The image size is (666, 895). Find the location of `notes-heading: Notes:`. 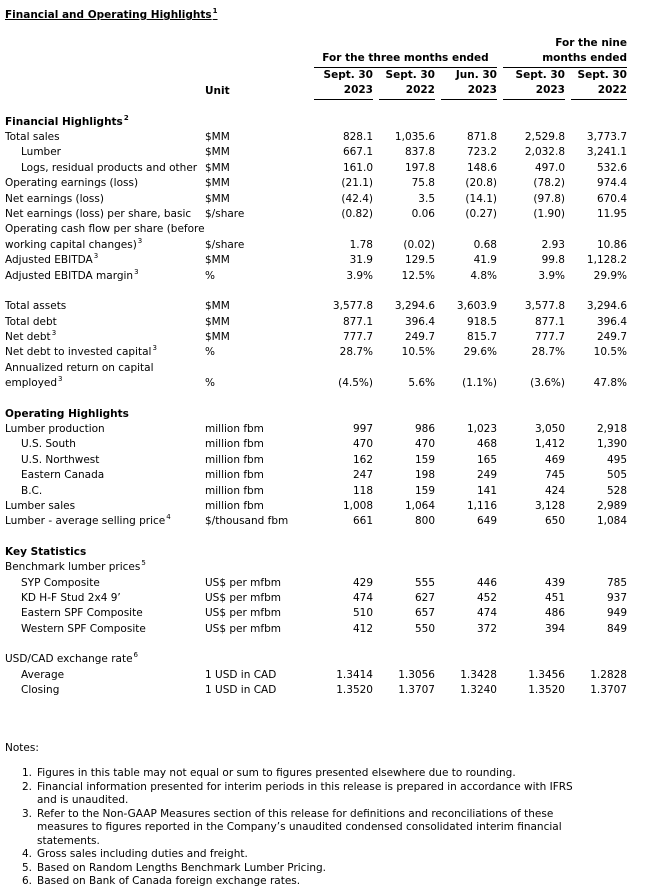

notes-heading: Notes: is located at coordinates (22, 748).